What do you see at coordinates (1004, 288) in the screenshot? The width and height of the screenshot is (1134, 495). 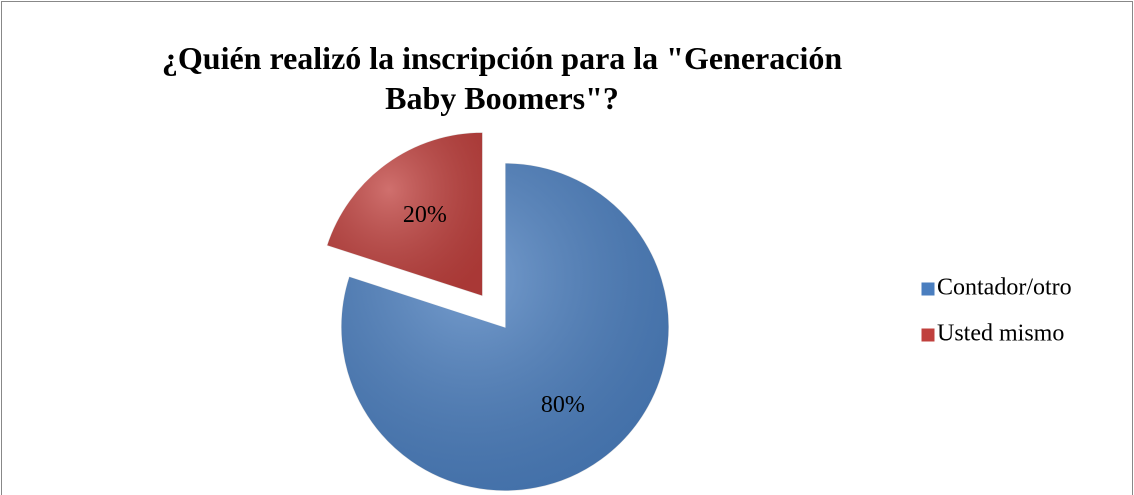 I see `legend-label: Contador/otro` at bounding box center [1004, 288].